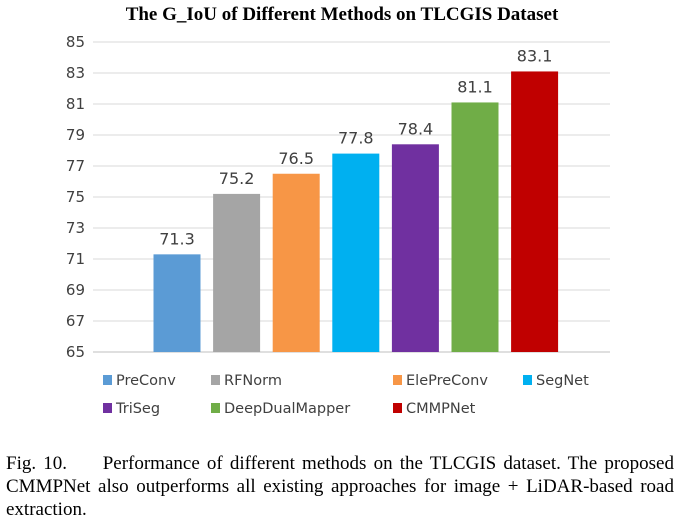 Image resolution: width=683 pixels, height=528 pixels. Describe the element at coordinates (475, 86) in the screenshot. I see `data-label: 81.1` at that location.